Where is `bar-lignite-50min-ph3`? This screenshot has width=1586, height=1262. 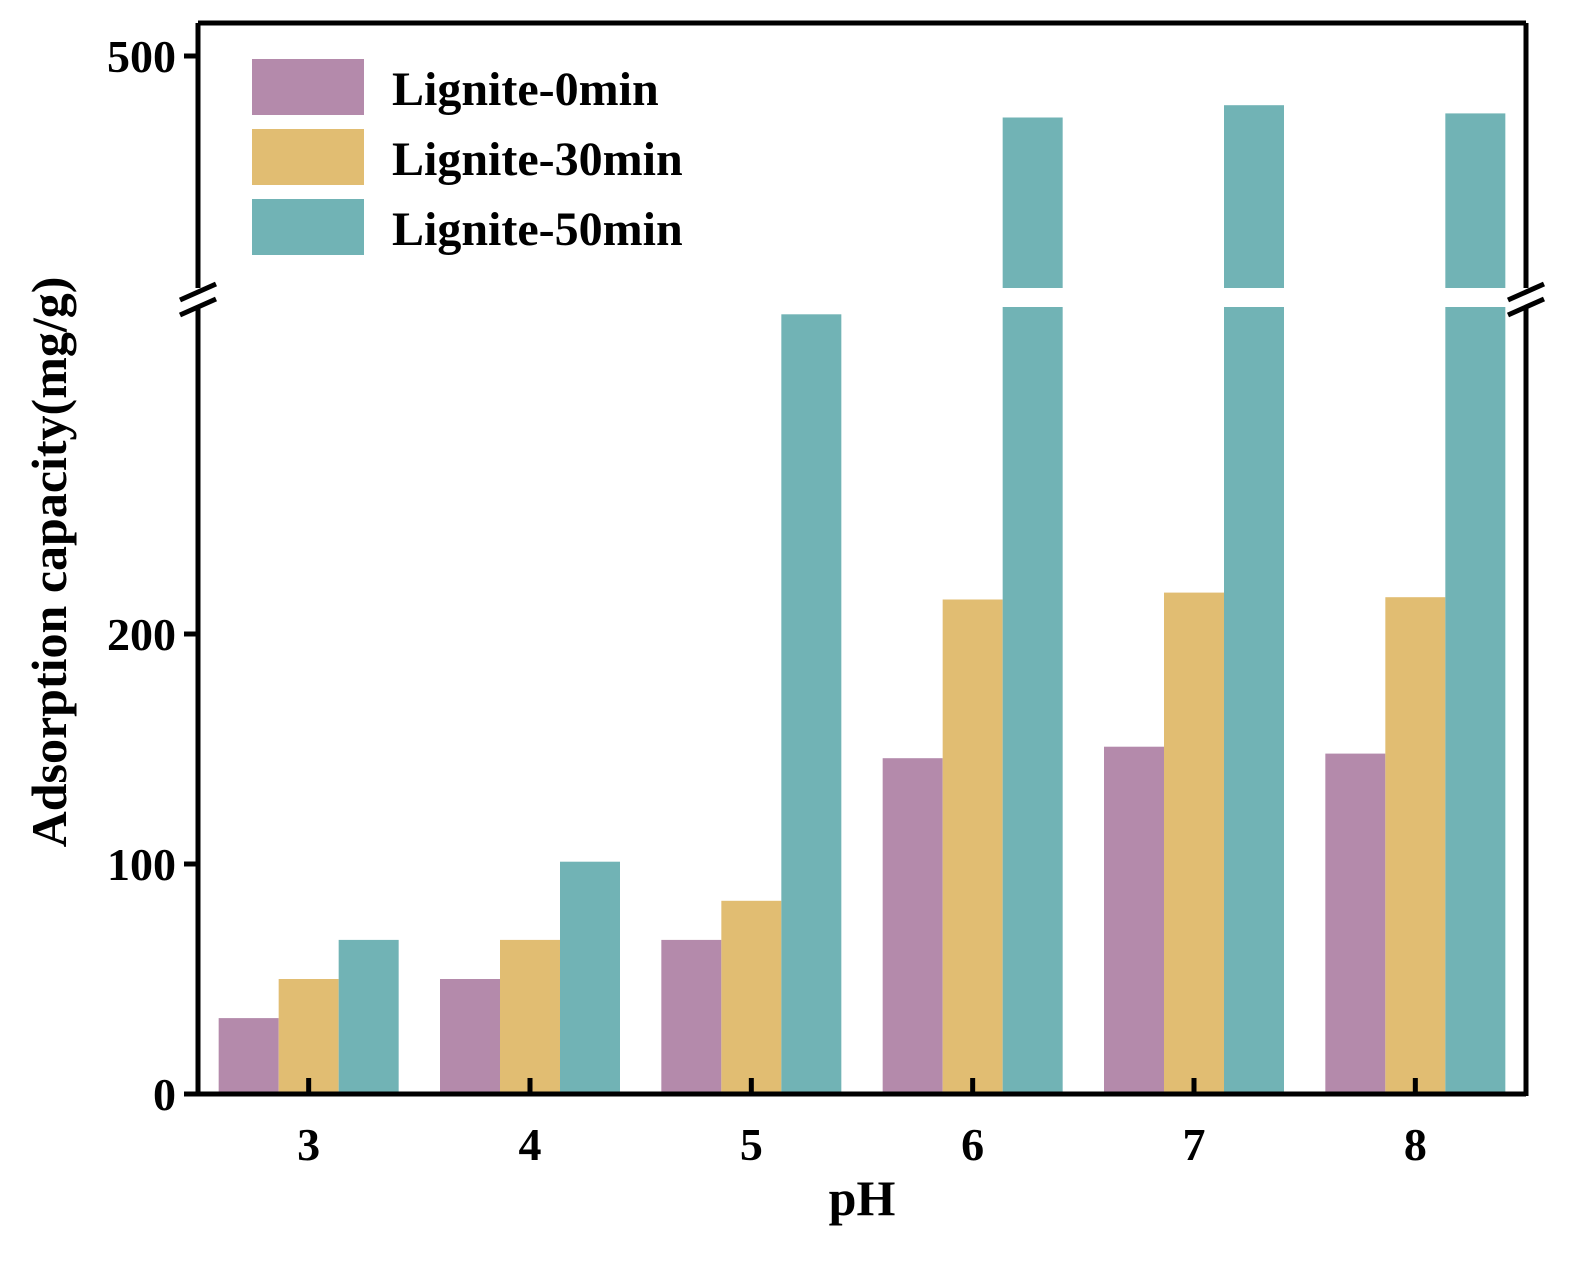
bar-lignite-50min-ph3 is located at coordinates (368, 1016).